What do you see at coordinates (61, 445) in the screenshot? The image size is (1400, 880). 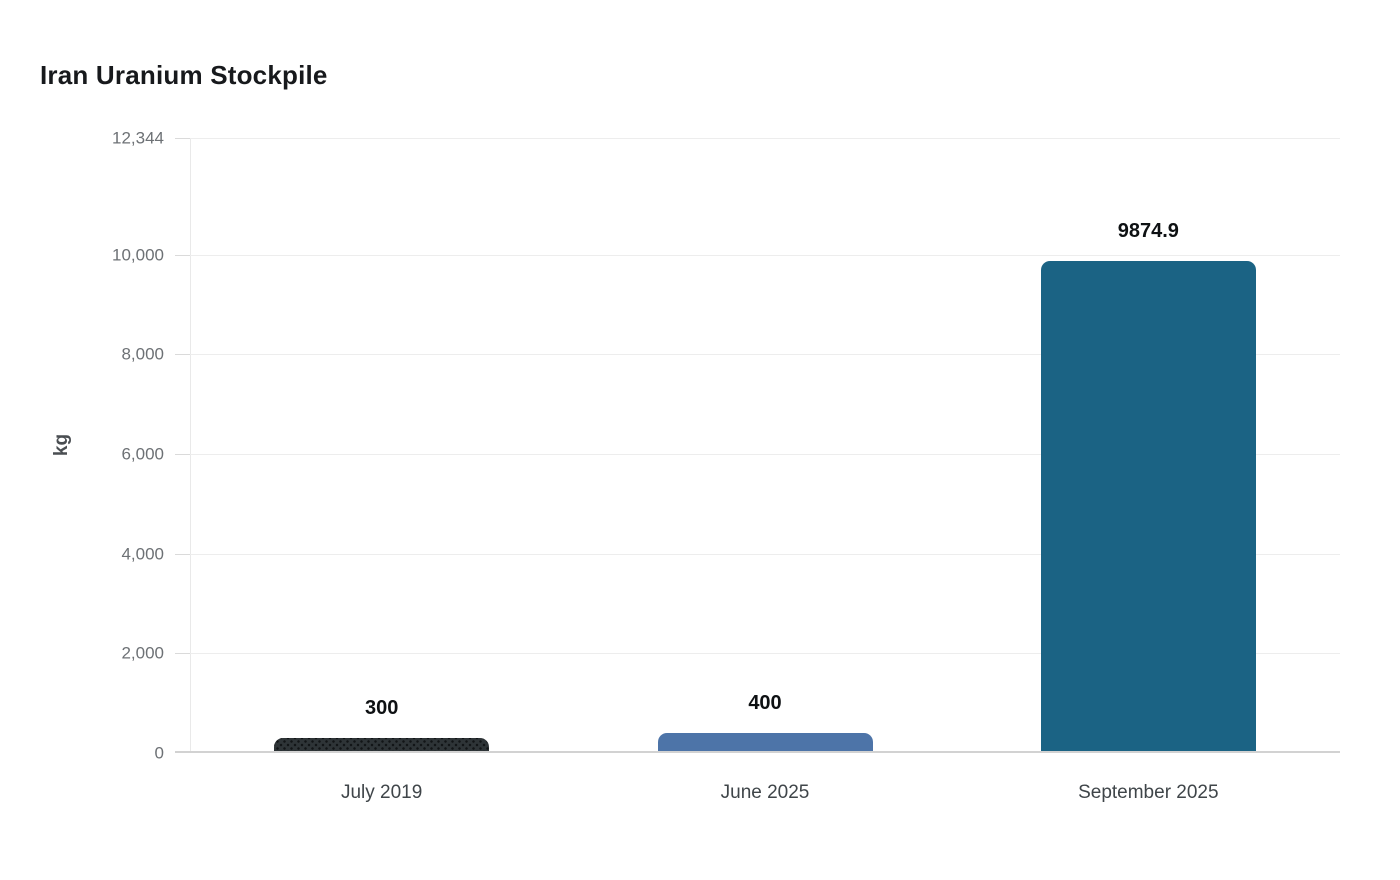 I see `y-axis-title: kg` at bounding box center [61, 445].